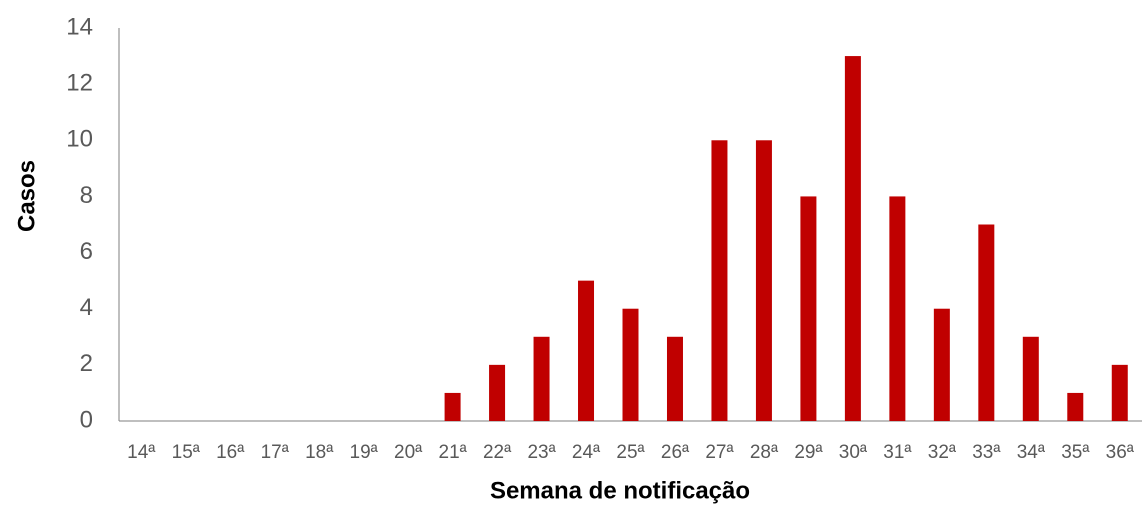 This screenshot has width=1142, height=506. Describe the element at coordinates (541, 452) in the screenshot. I see `x-tick-label: 23ª` at that location.